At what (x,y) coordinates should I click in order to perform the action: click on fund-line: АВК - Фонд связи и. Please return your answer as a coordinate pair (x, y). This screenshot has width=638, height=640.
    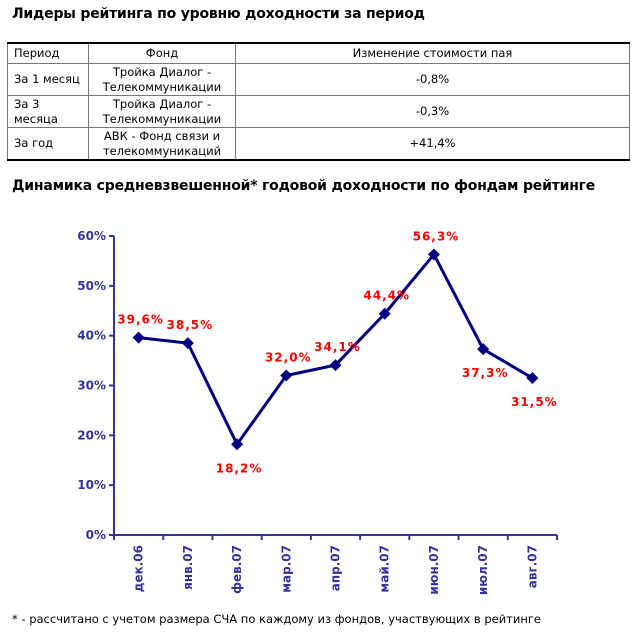
    Looking at the image, I should click on (162, 135).